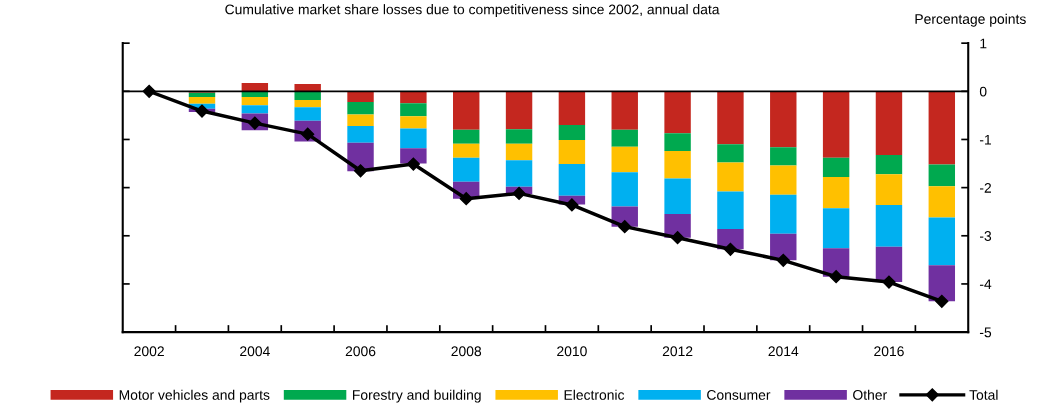 This screenshot has width=1049, height=411. What do you see at coordinates (739, 395) in the screenshot?
I see `legend-label: Consumer` at bounding box center [739, 395].